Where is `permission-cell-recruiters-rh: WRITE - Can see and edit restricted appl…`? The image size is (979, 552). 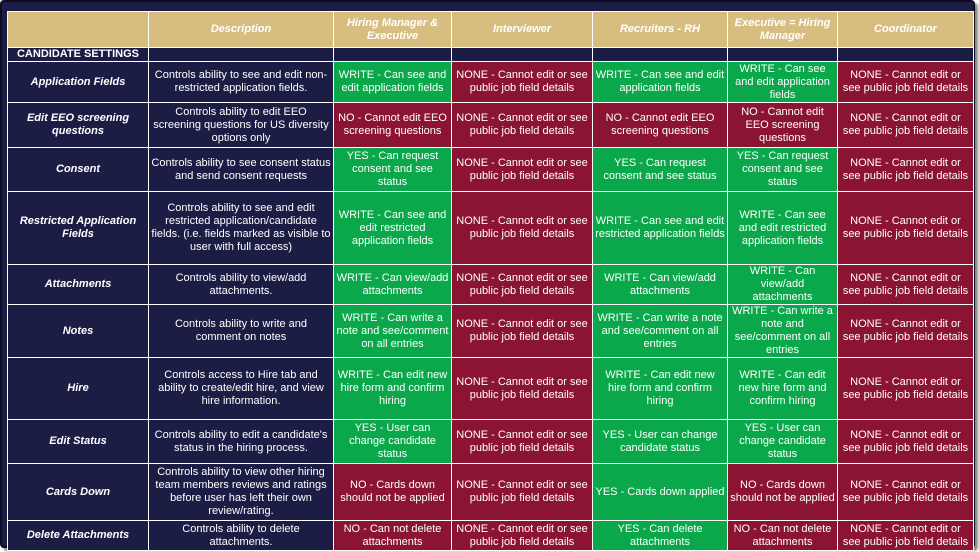 permission-cell-recruiters-rh: WRITE - Can see and edit restricted appl… is located at coordinates (660, 228).